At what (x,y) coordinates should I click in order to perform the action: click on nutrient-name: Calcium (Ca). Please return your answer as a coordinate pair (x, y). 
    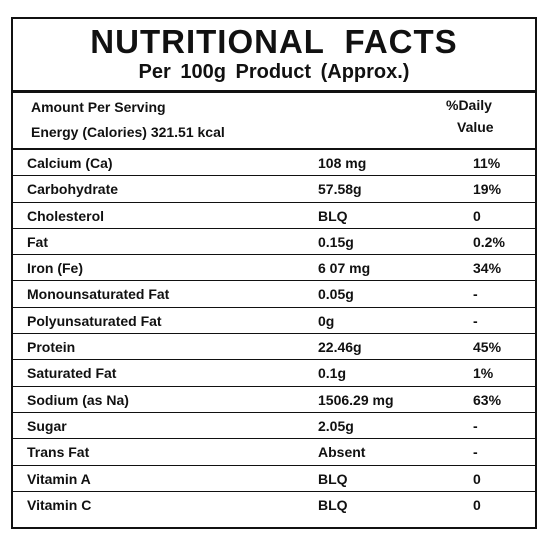
    Looking at the image, I should click on (70, 163).